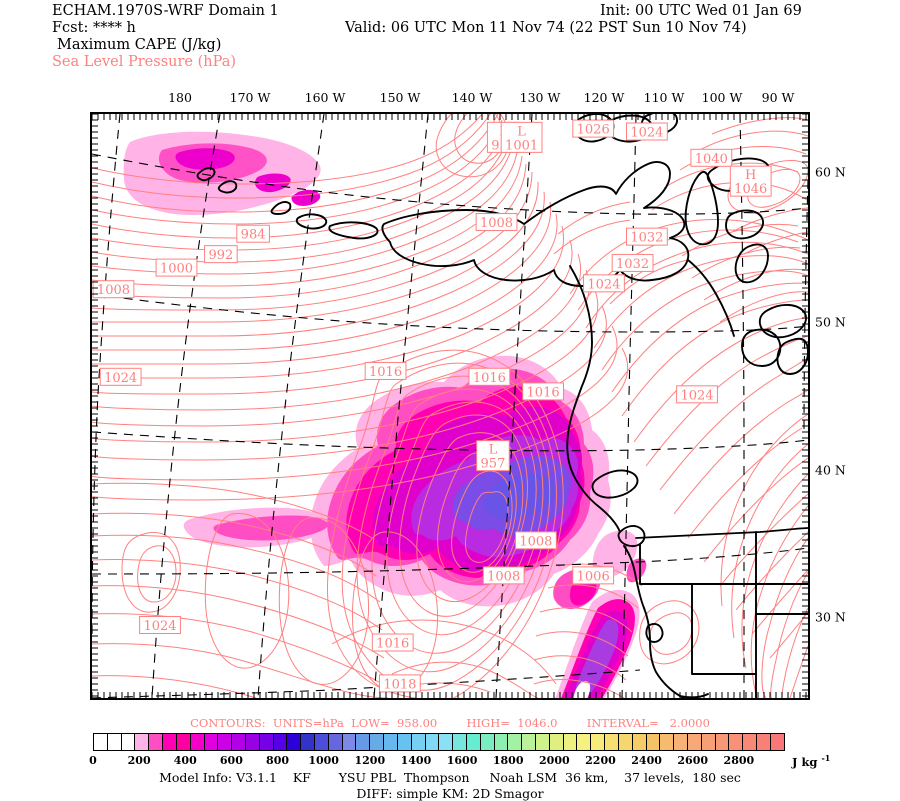 The width and height of the screenshot is (900, 801). What do you see at coordinates (220, 255) in the screenshot?
I see `svg-text: 992` at bounding box center [220, 255].